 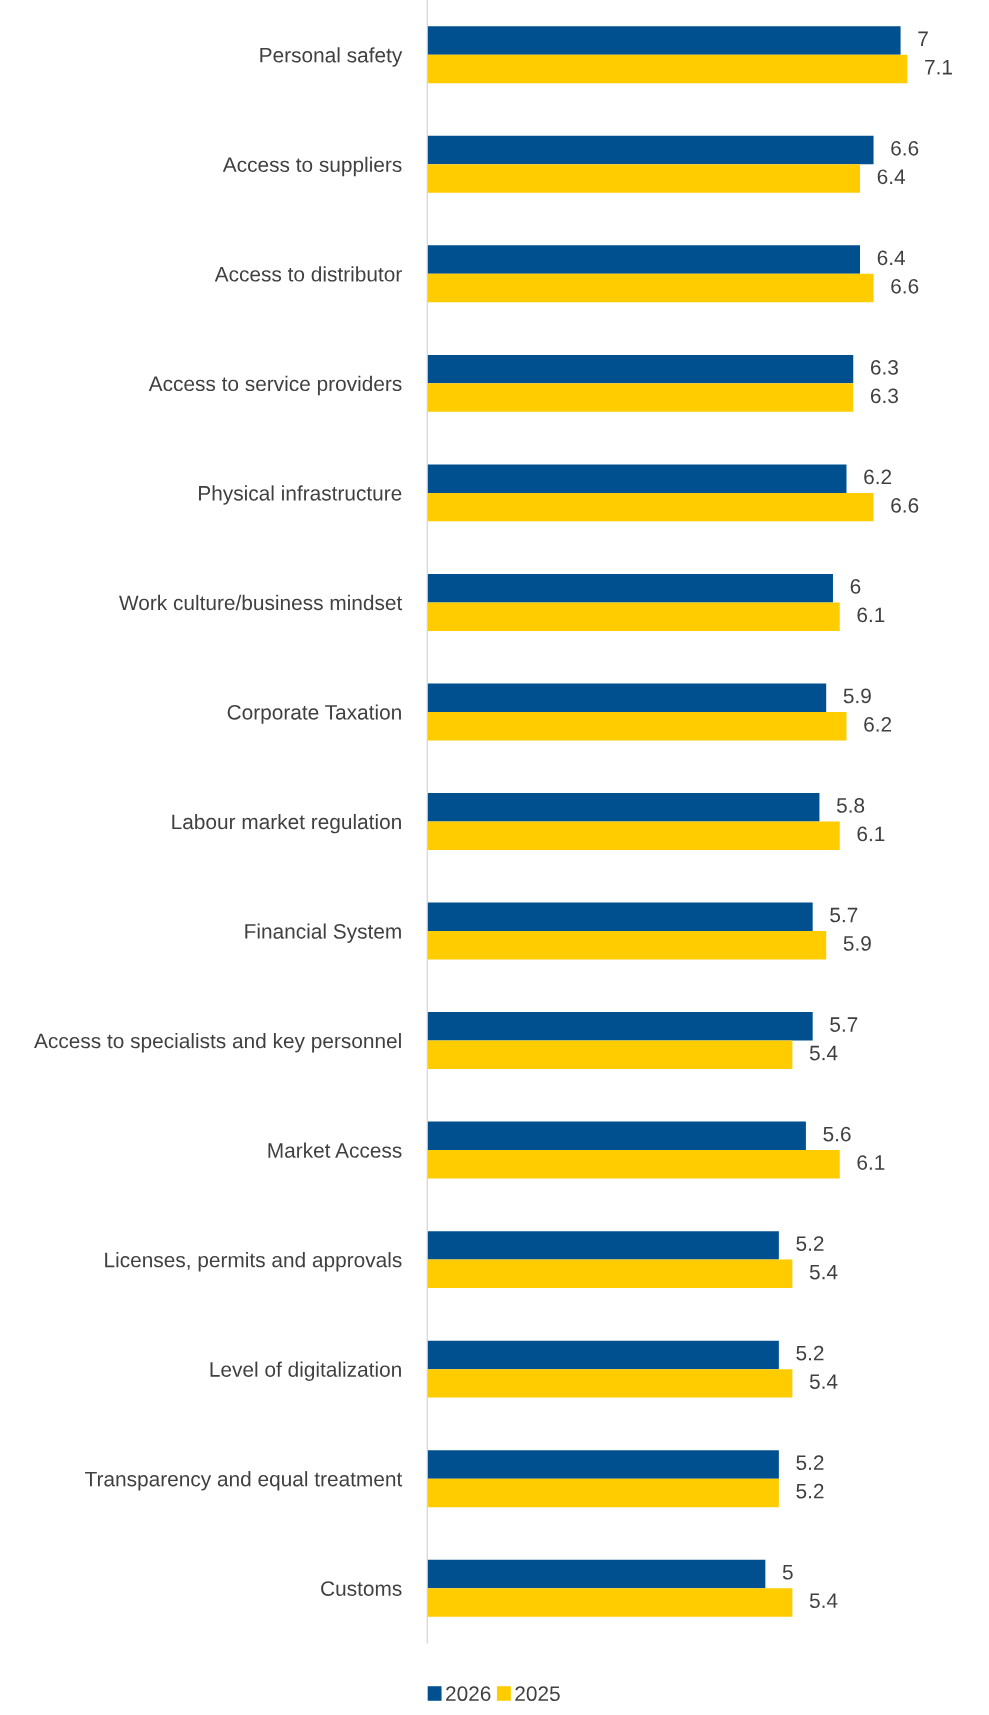 What do you see at coordinates (923, 38) in the screenshot?
I see `data-label: 7` at bounding box center [923, 38].